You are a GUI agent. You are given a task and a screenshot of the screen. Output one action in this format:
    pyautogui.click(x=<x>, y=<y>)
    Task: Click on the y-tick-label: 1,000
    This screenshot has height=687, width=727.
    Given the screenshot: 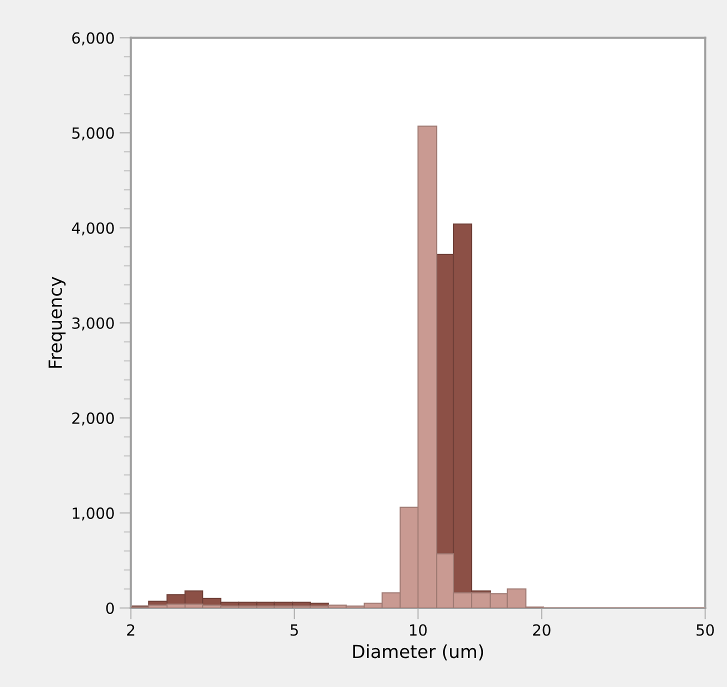 What is the action you would take?
    pyautogui.click(x=93, y=514)
    